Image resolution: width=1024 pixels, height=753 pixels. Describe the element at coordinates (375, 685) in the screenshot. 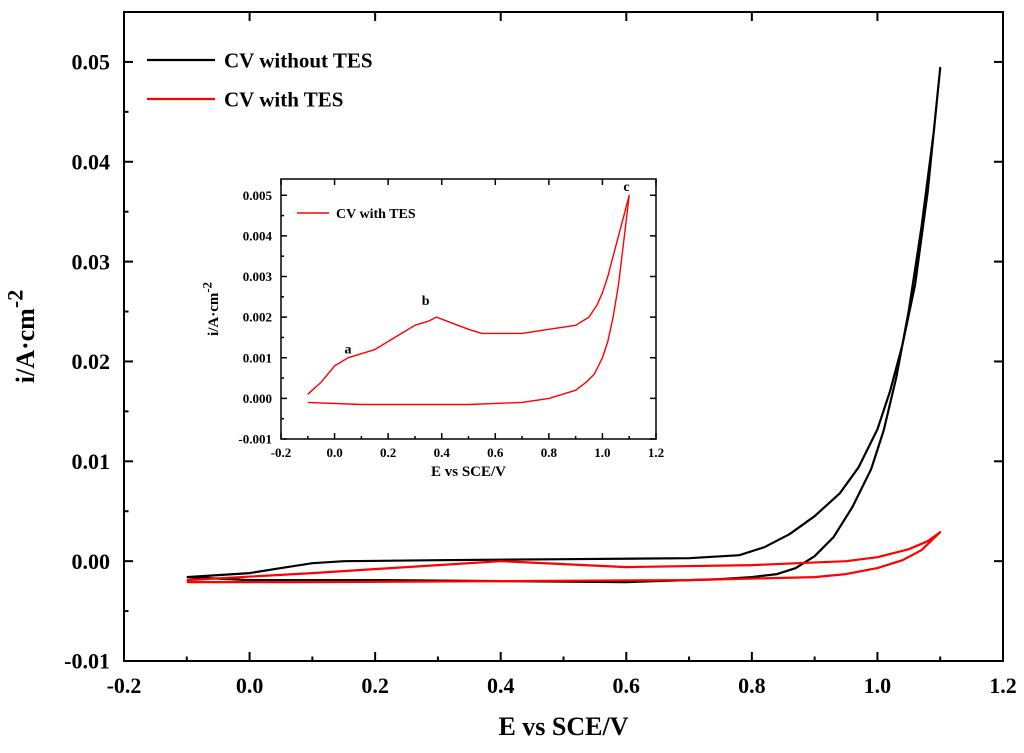

I see `main-x-tick-label: 0.2` at that location.